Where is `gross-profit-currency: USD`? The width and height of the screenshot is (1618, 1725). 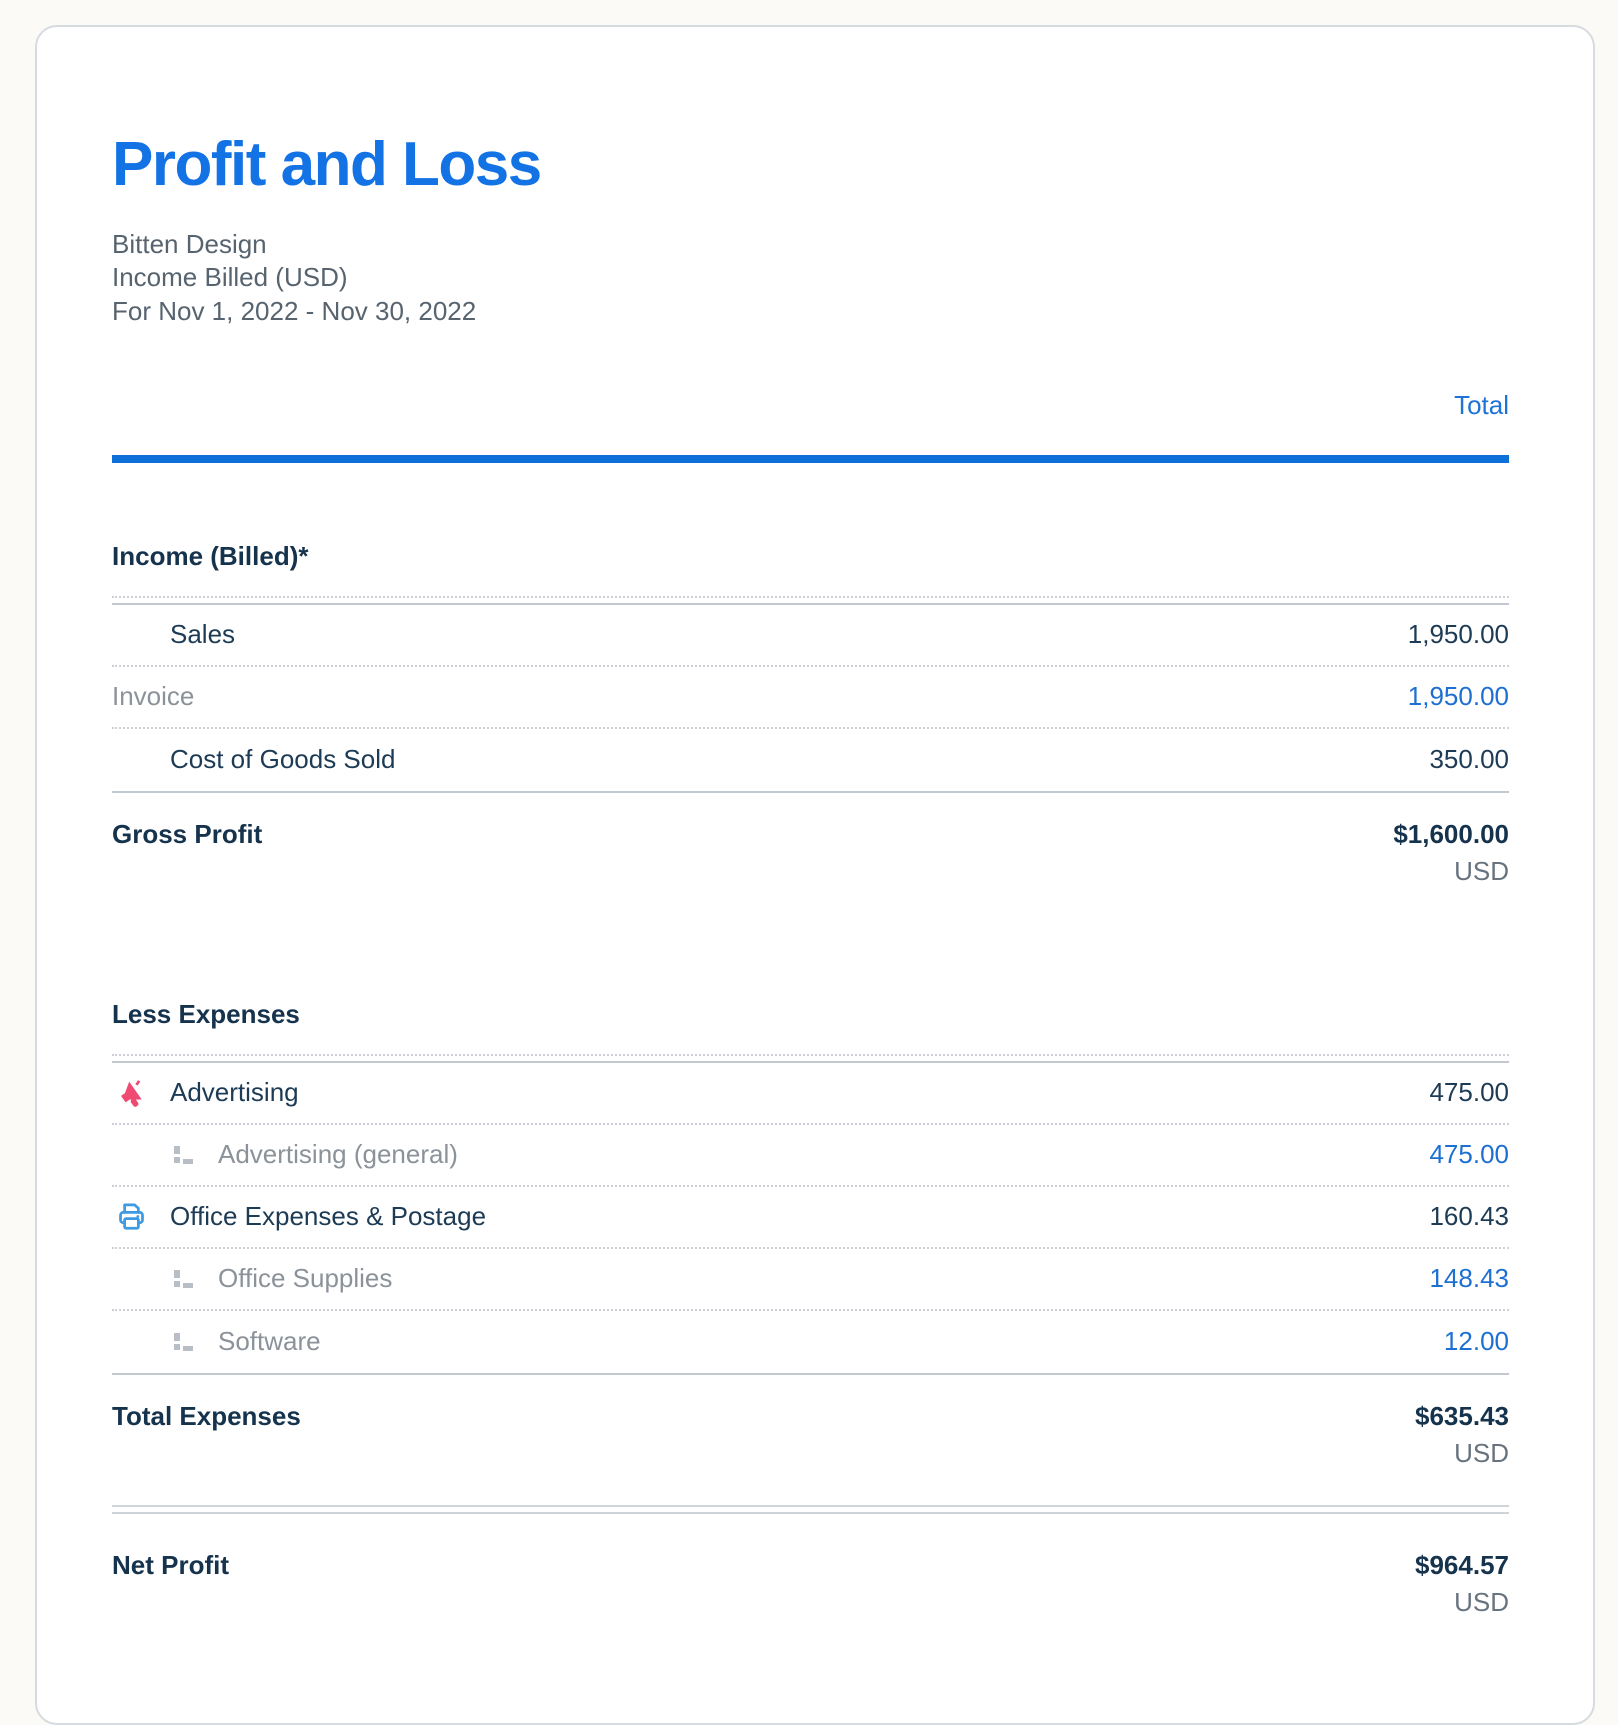 gross-profit-currency: USD is located at coordinates (1481, 870).